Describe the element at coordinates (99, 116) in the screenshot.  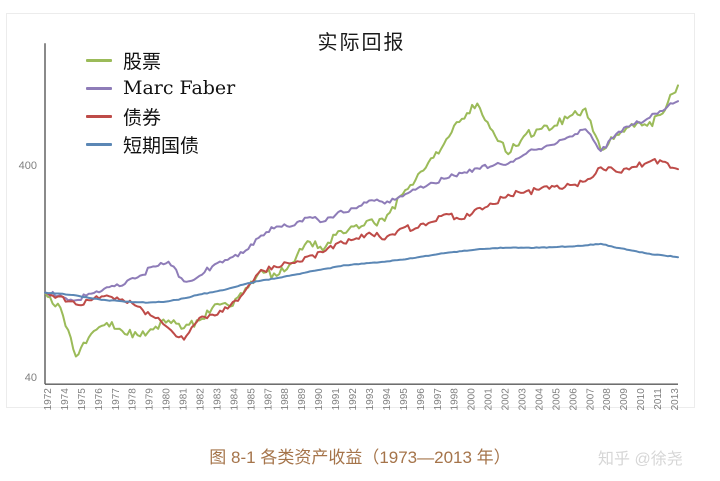
I see `bonds-line-swatch` at that location.